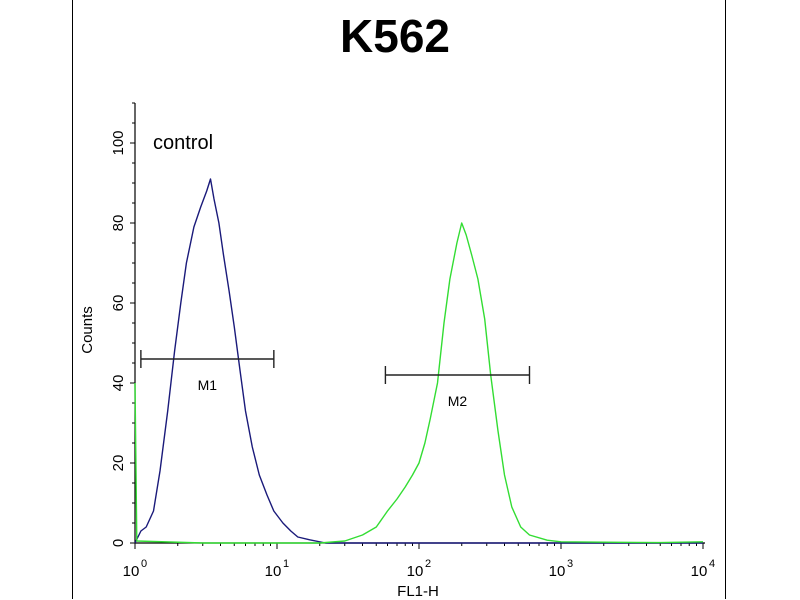  I want to click on x-tick-exponent: 1, so click(286, 564).